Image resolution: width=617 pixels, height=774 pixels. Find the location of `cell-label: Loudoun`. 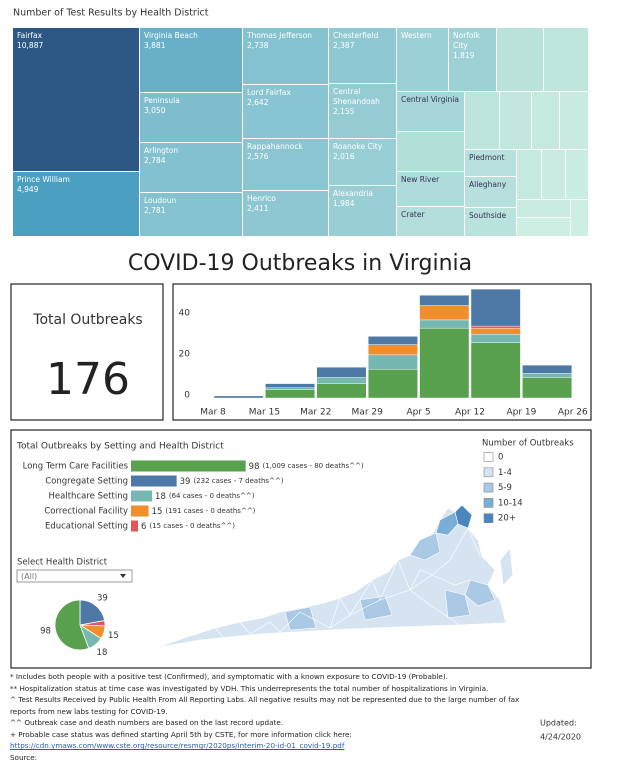

cell-label: Loudoun is located at coordinates (160, 200).